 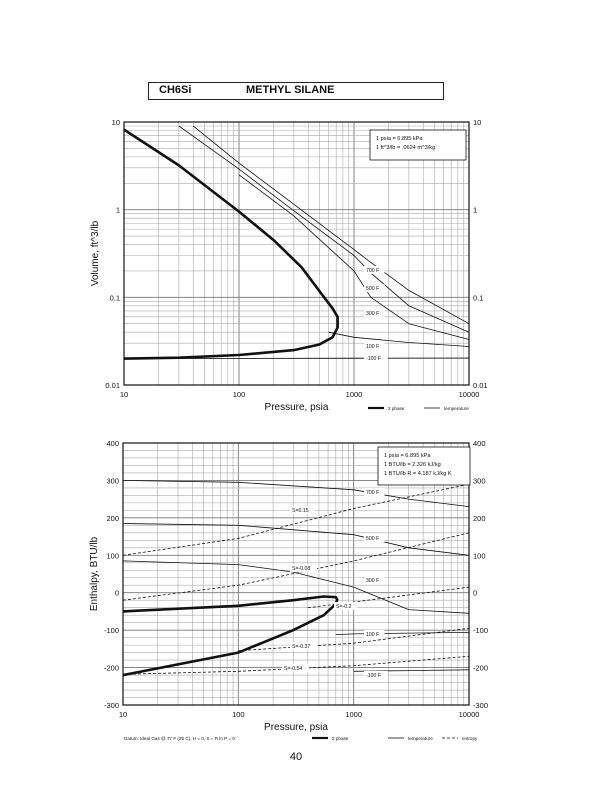 What do you see at coordinates (290, 90) in the screenshot?
I see `chemical-name: METHYL SILANE` at bounding box center [290, 90].